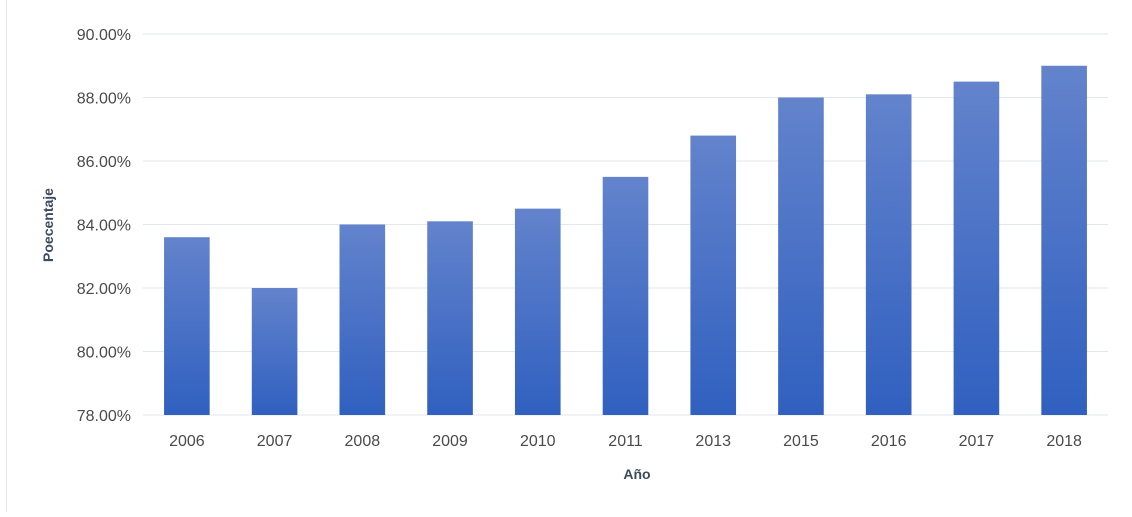  I want to click on bar-2017, so click(976, 248).